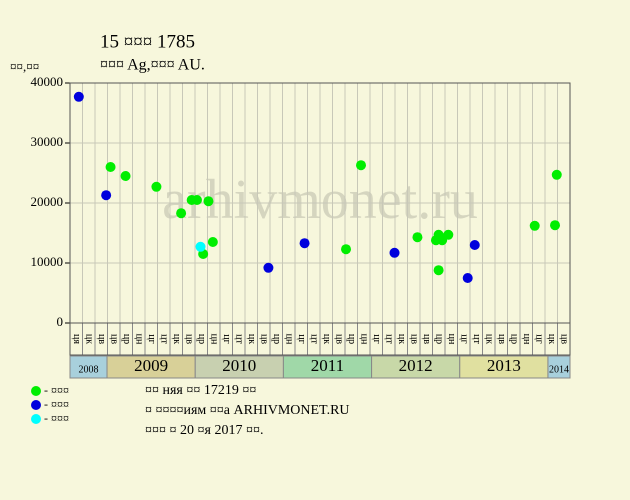 The width and height of the screenshot is (630, 500). I want to click on year-label: 2014, so click(559, 369).